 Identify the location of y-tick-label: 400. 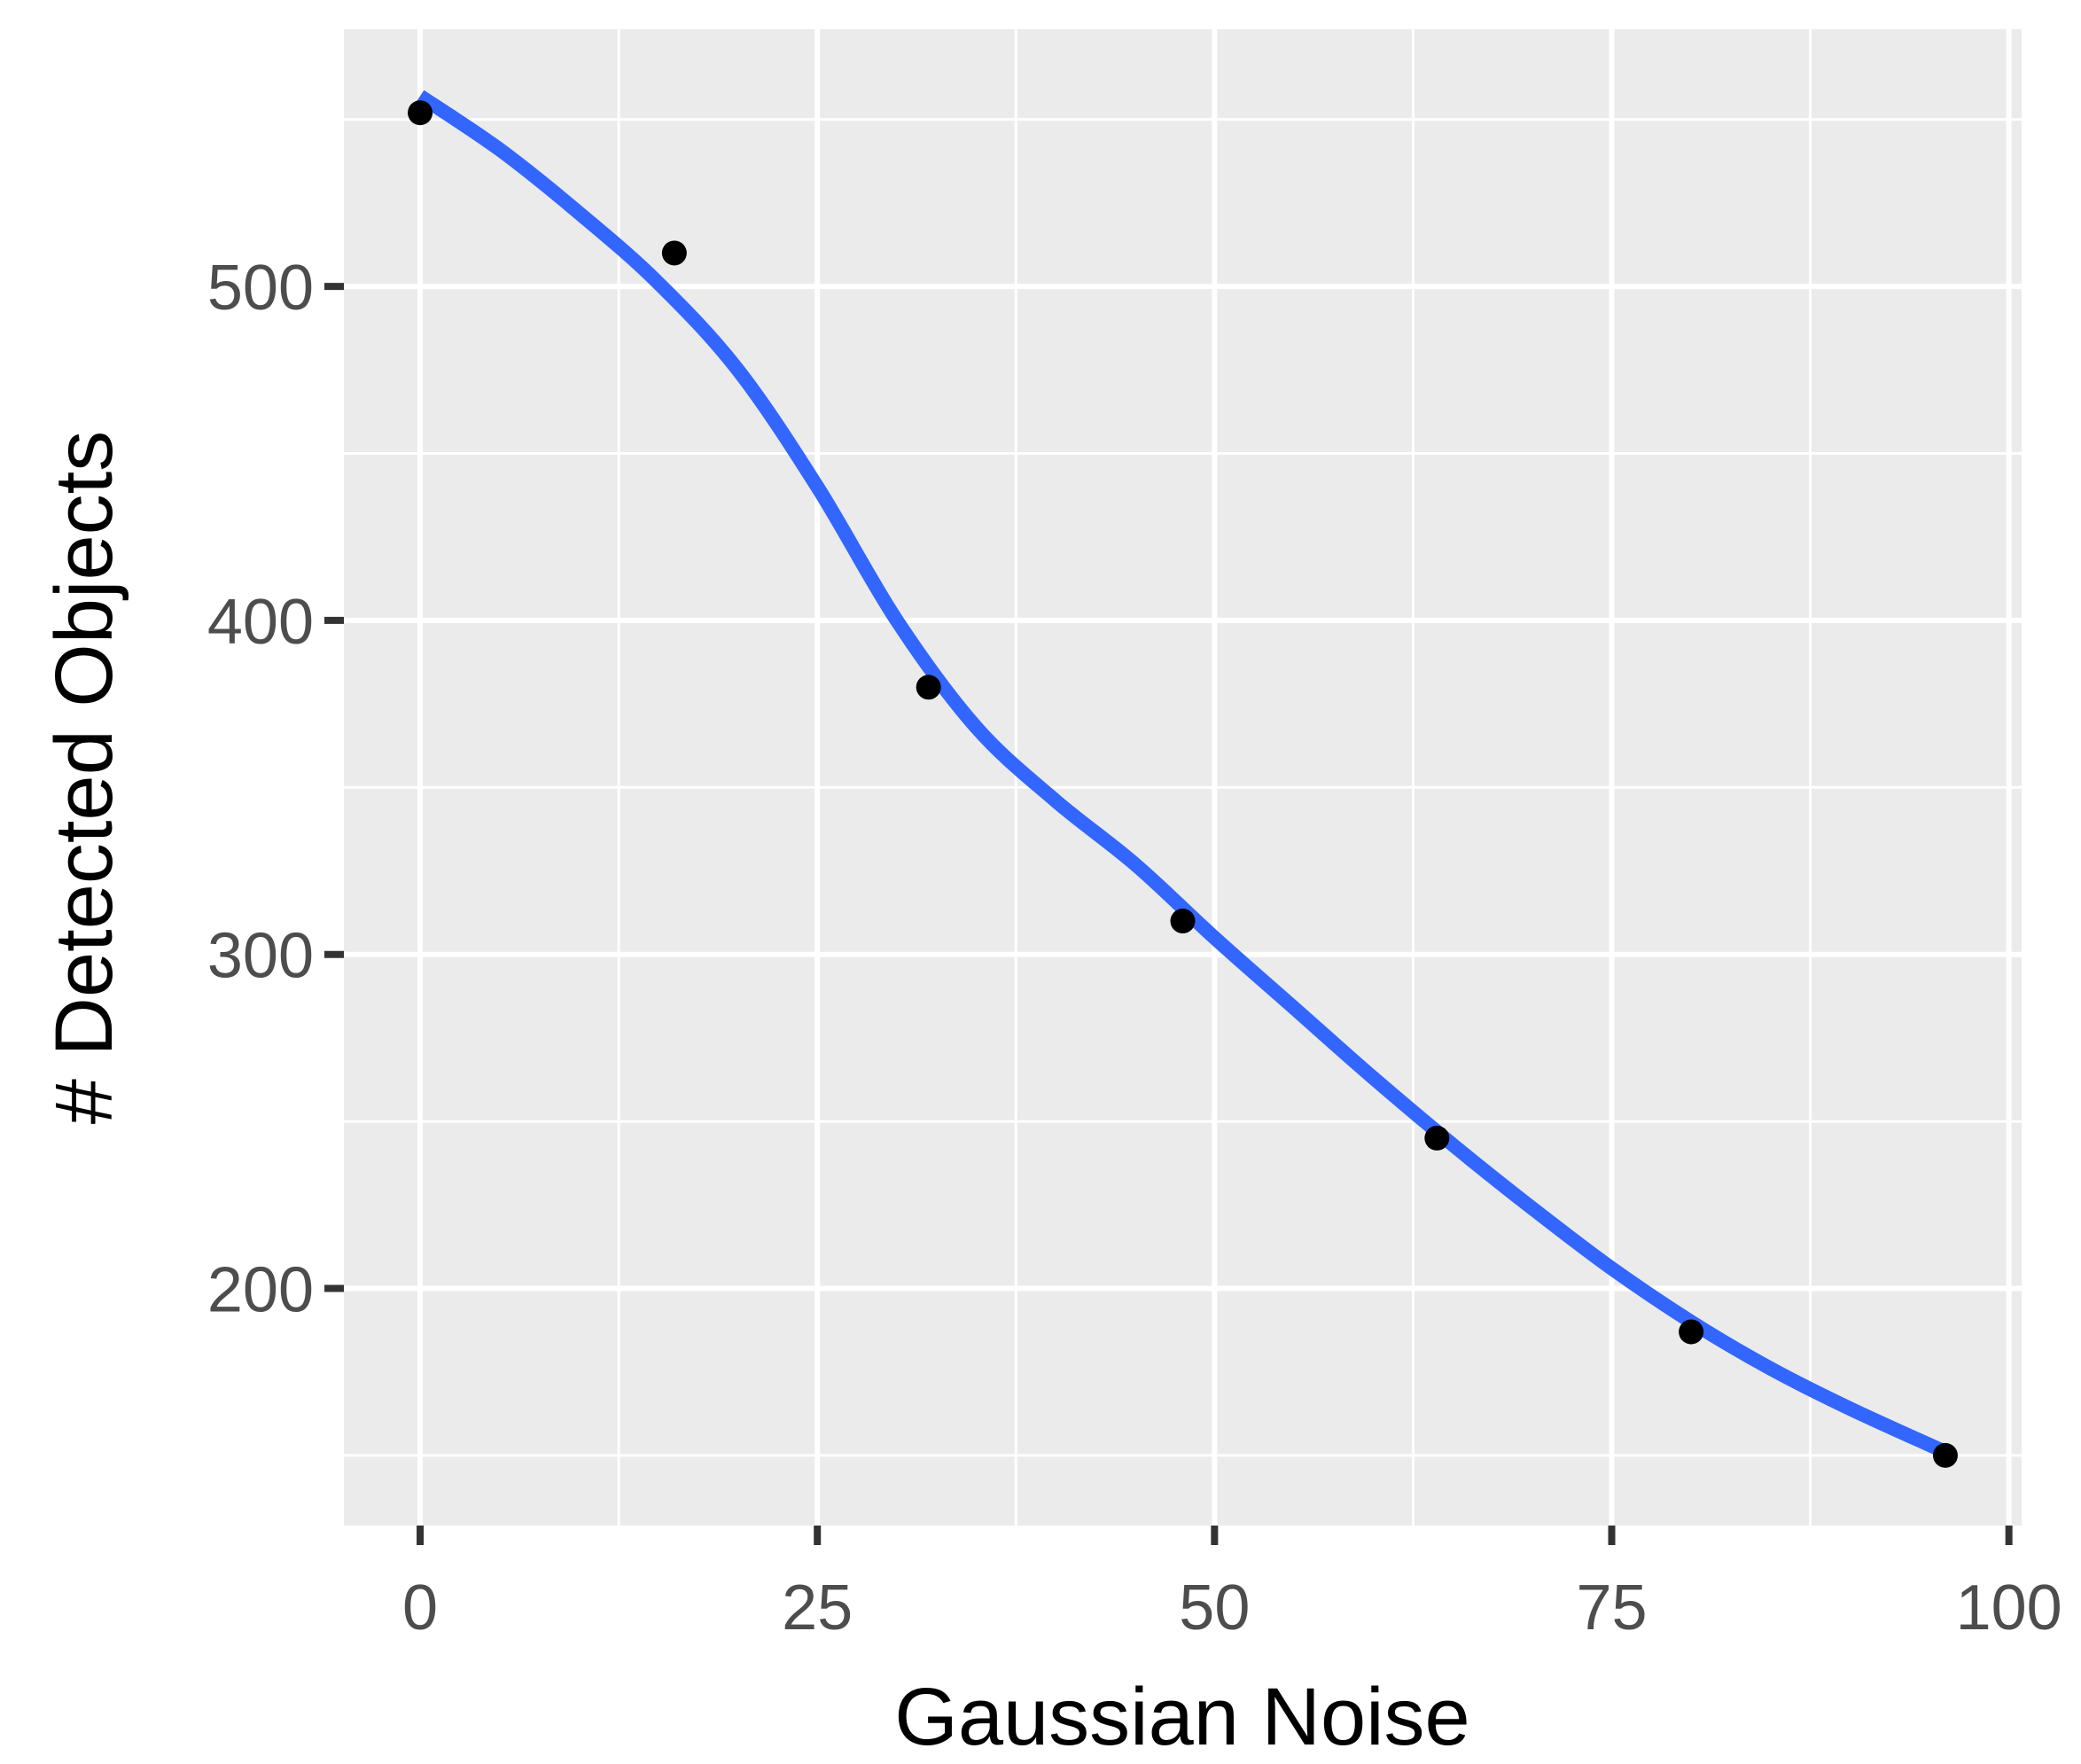
(260, 622).